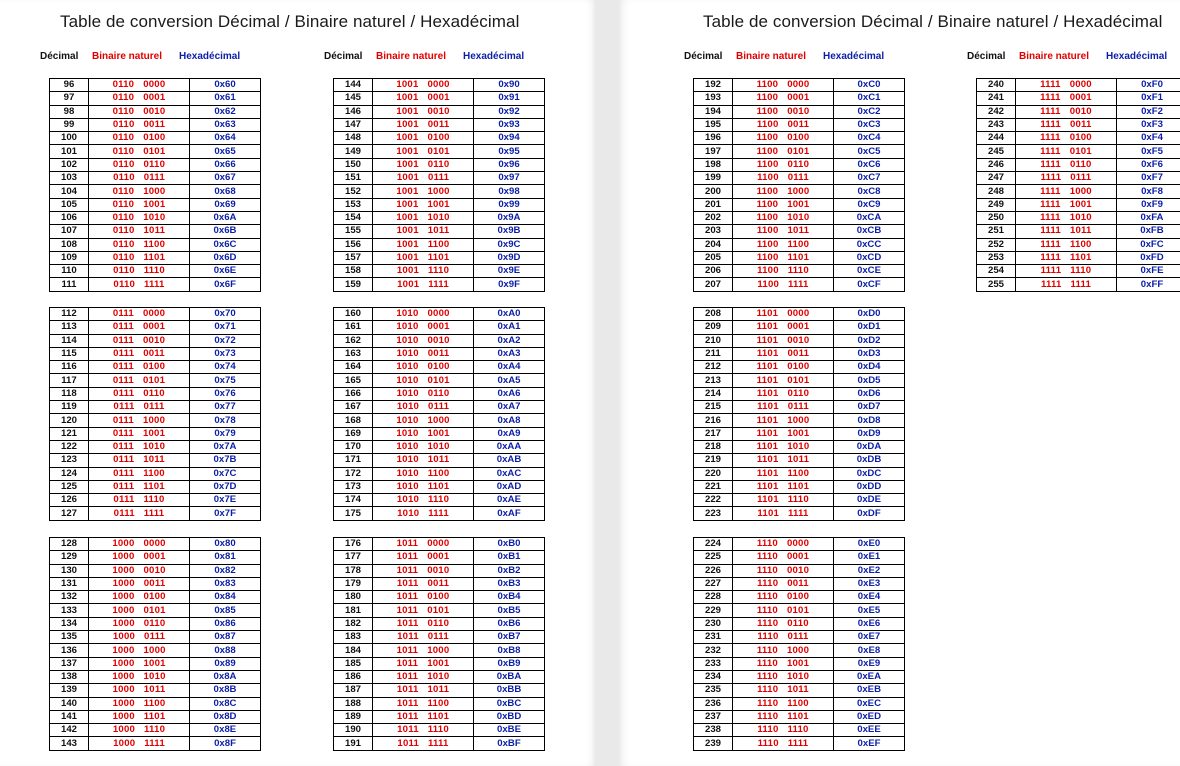 The height and width of the screenshot is (766, 1180). What do you see at coordinates (713, 314) in the screenshot?
I see `decimal-value: 208` at bounding box center [713, 314].